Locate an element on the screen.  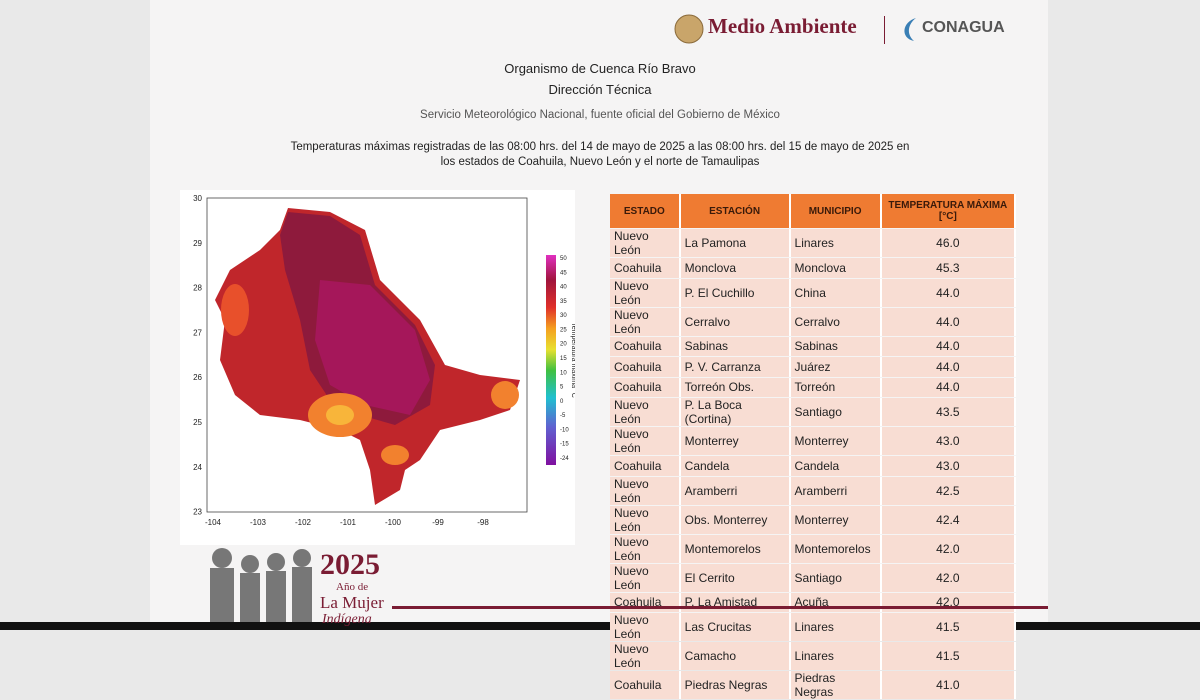
table-cell: Cerralvo is located at coordinates (836, 321).